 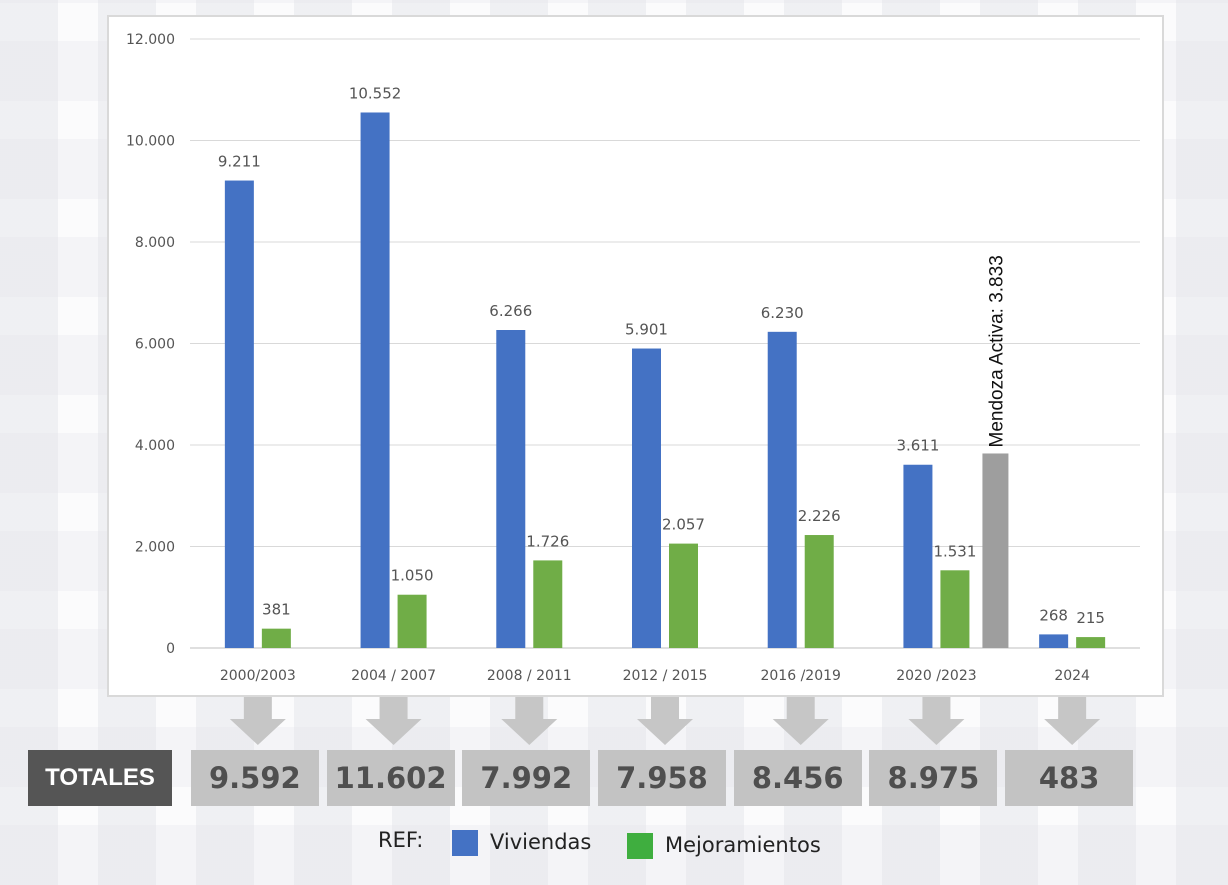 What do you see at coordinates (465, 843) in the screenshot?
I see `legend-swatch-viviendas` at bounding box center [465, 843].